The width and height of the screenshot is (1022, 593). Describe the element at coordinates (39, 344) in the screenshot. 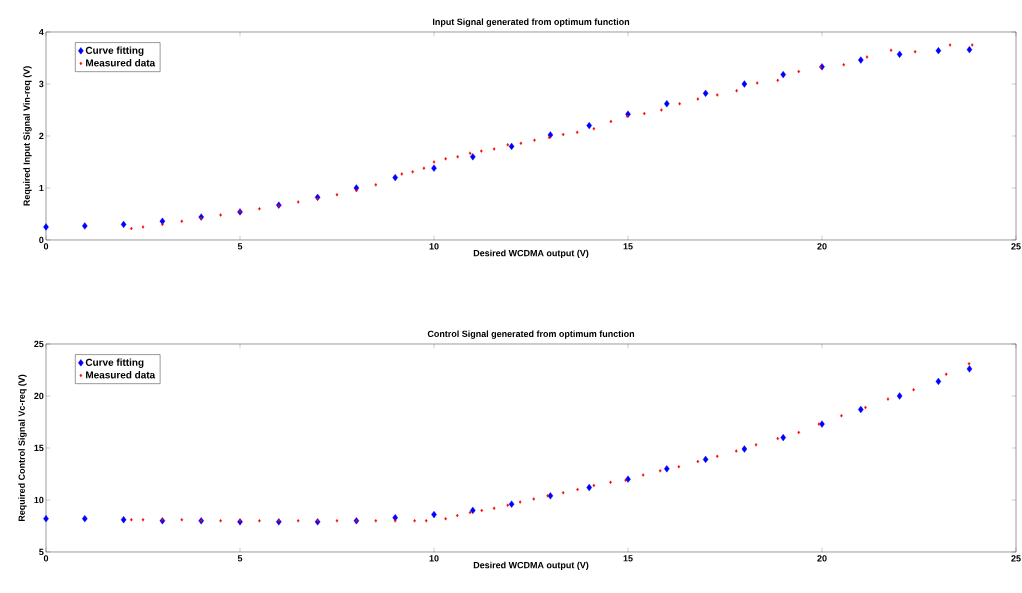

I see `y-tick-label: 25` at that location.